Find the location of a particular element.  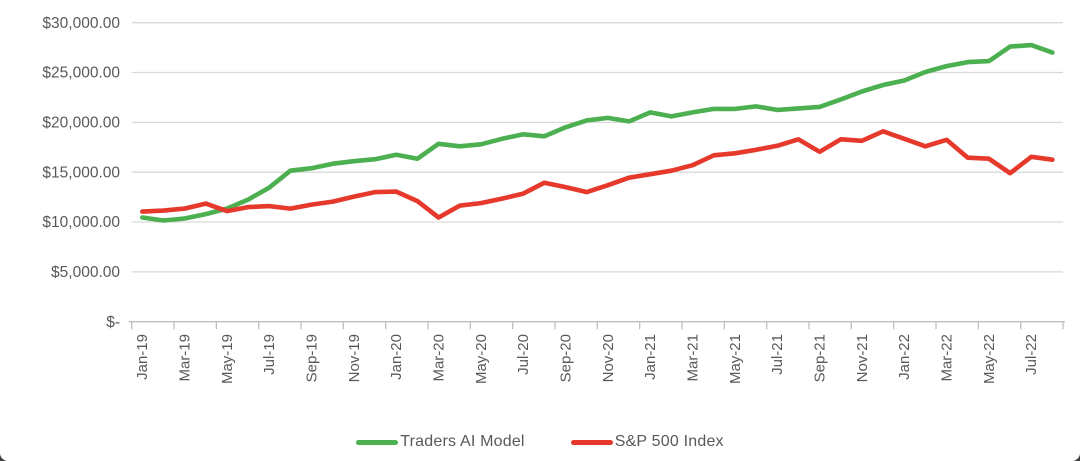

y-axis-label: $5,000.00 is located at coordinates (85, 272).